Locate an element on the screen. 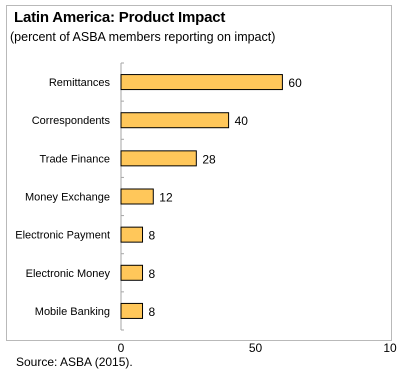 The height and width of the screenshot is (371, 398). category-label: Mobile Banking is located at coordinates (72, 312).